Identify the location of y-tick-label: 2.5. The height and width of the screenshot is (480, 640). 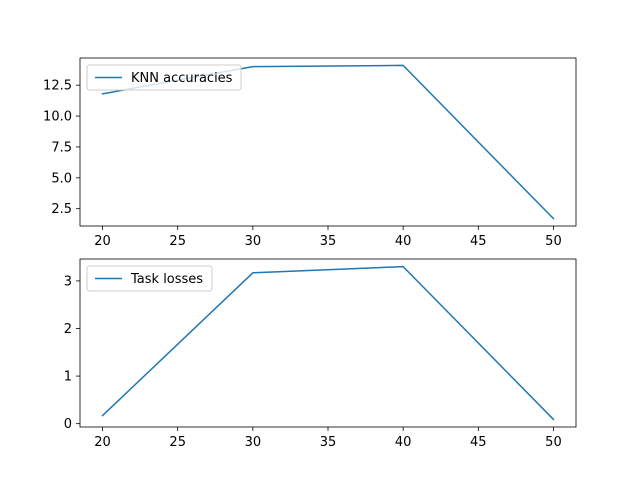
(61, 209).